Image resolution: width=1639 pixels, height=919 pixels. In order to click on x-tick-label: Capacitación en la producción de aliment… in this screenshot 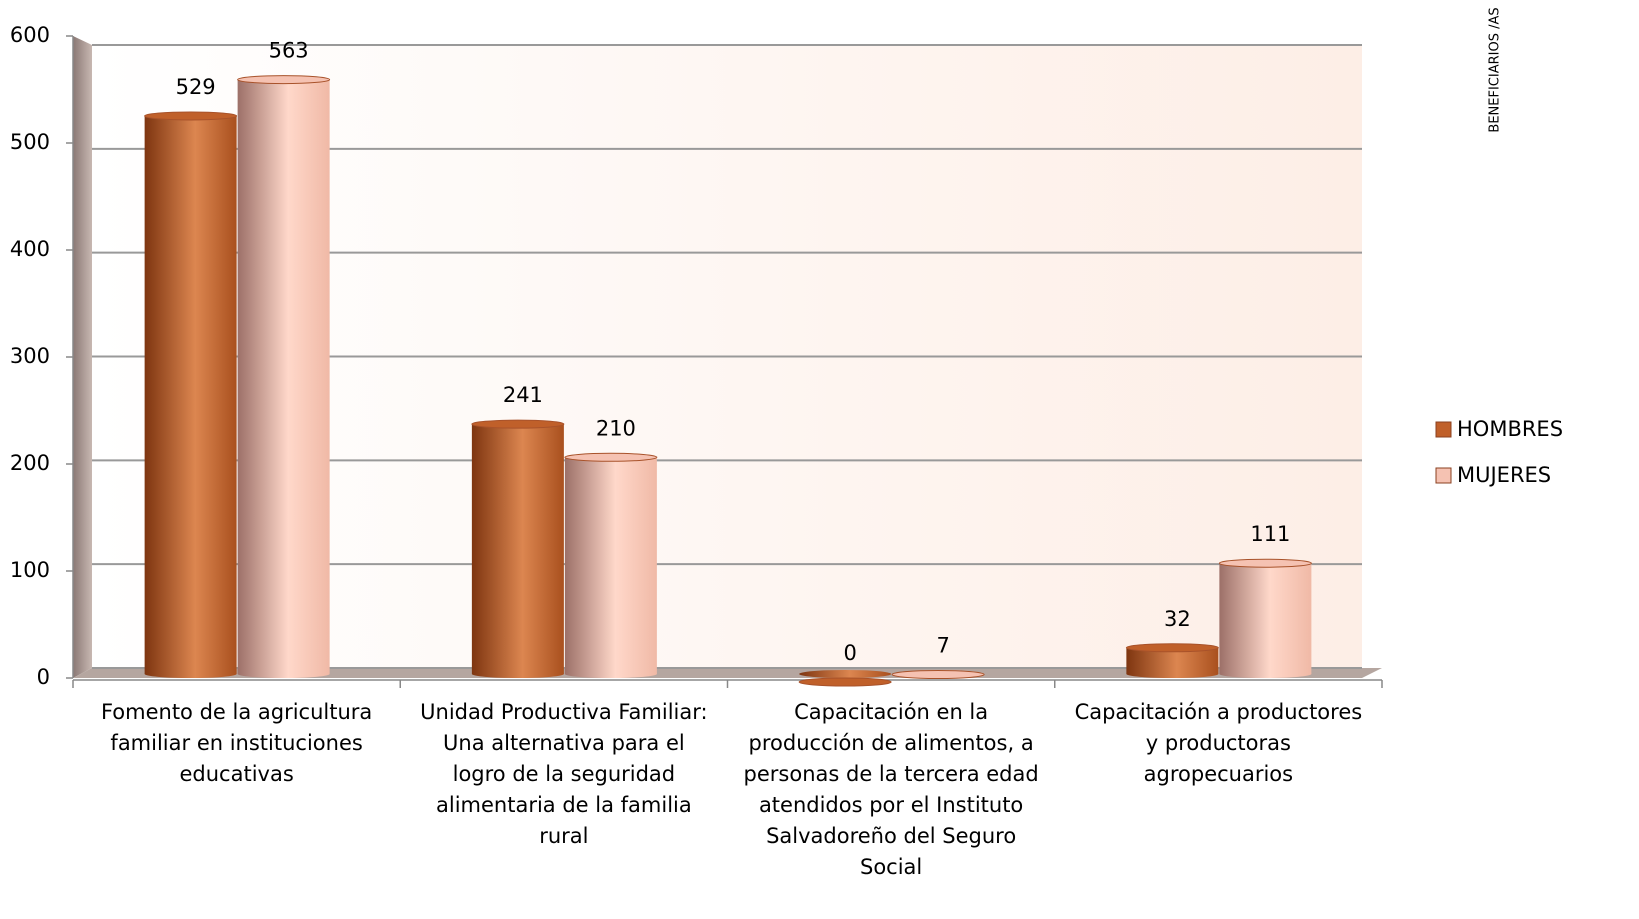, I will do `click(891, 789)`.